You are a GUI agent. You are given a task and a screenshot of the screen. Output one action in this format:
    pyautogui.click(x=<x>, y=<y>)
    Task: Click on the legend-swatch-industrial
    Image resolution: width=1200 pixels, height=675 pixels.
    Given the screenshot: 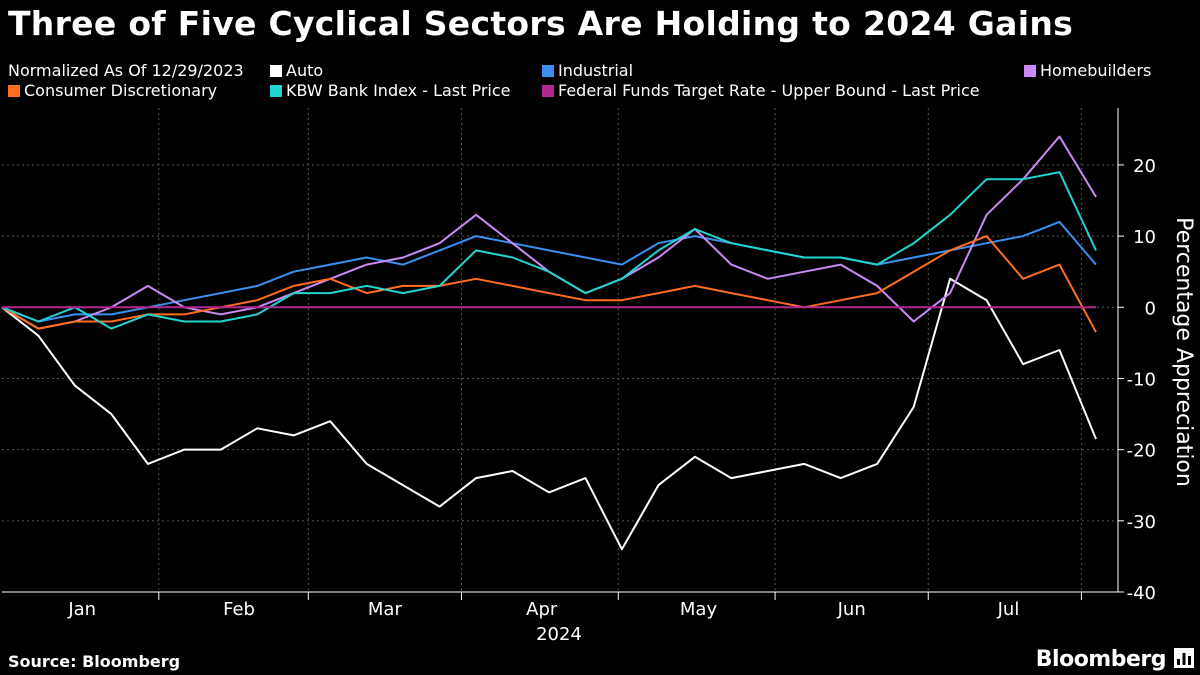 What is the action you would take?
    pyautogui.click(x=548, y=70)
    